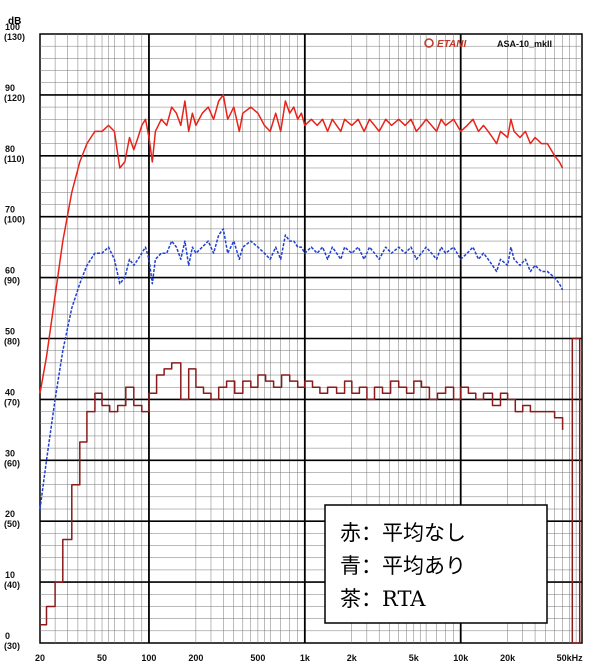 The height and width of the screenshot is (666, 590). What do you see at coordinates (414, 658) in the screenshot?
I see `x-tick-label: 5k` at bounding box center [414, 658].